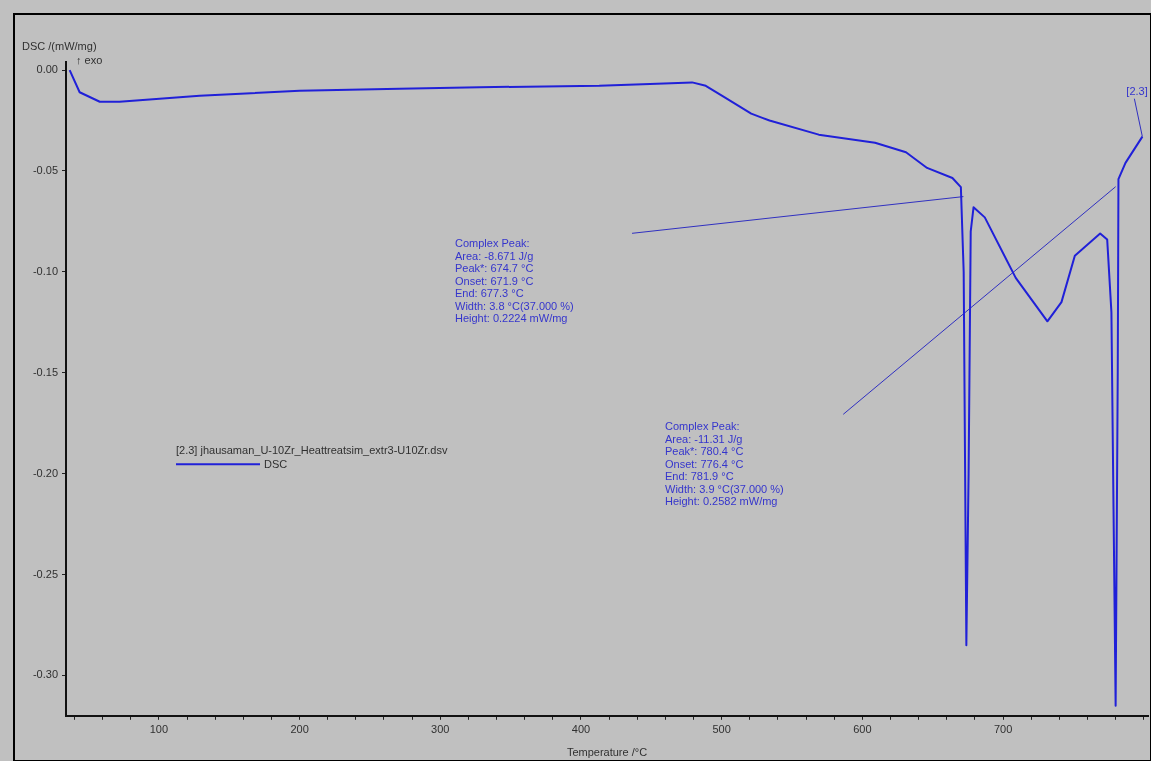 This screenshot has width=1151, height=761. What do you see at coordinates (45, 170) in the screenshot?
I see `y-tick-label: -0.05` at bounding box center [45, 170].